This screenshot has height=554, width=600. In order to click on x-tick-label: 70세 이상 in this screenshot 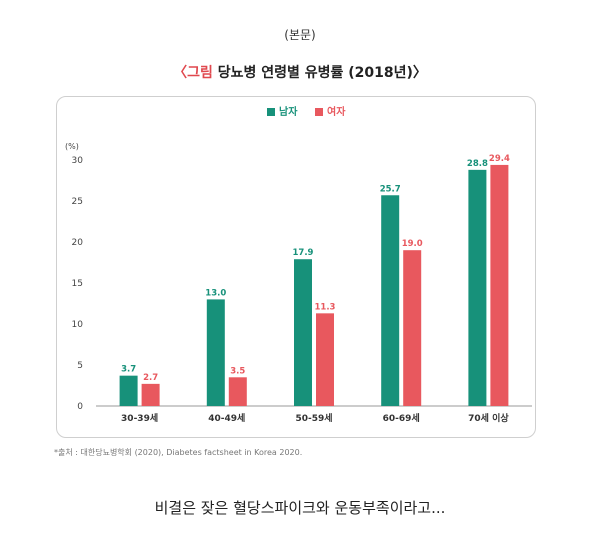, I will do `click(488, 418)`.